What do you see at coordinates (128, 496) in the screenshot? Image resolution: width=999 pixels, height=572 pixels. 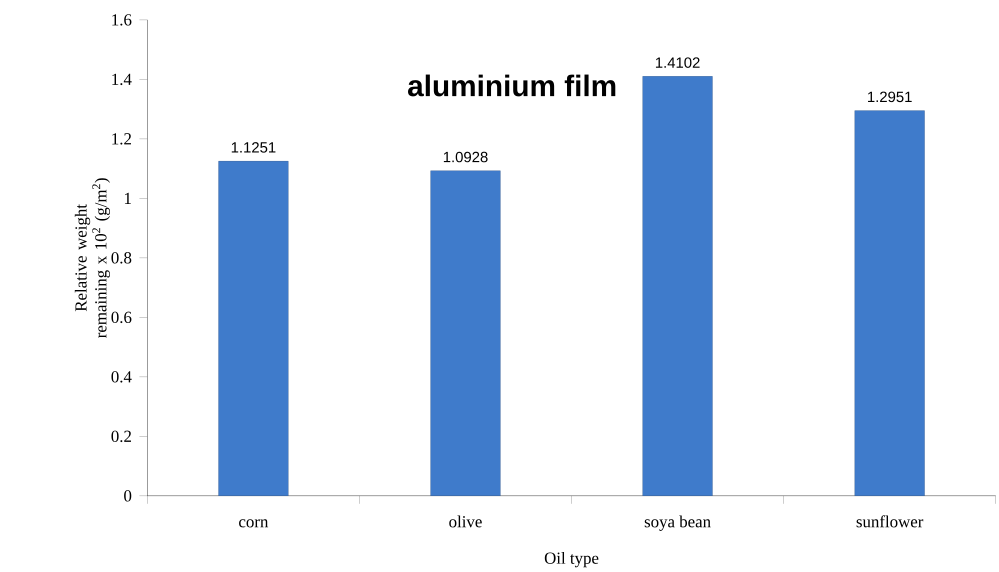 I see `y-tick-label: 0` at bounding box center [128, 496].